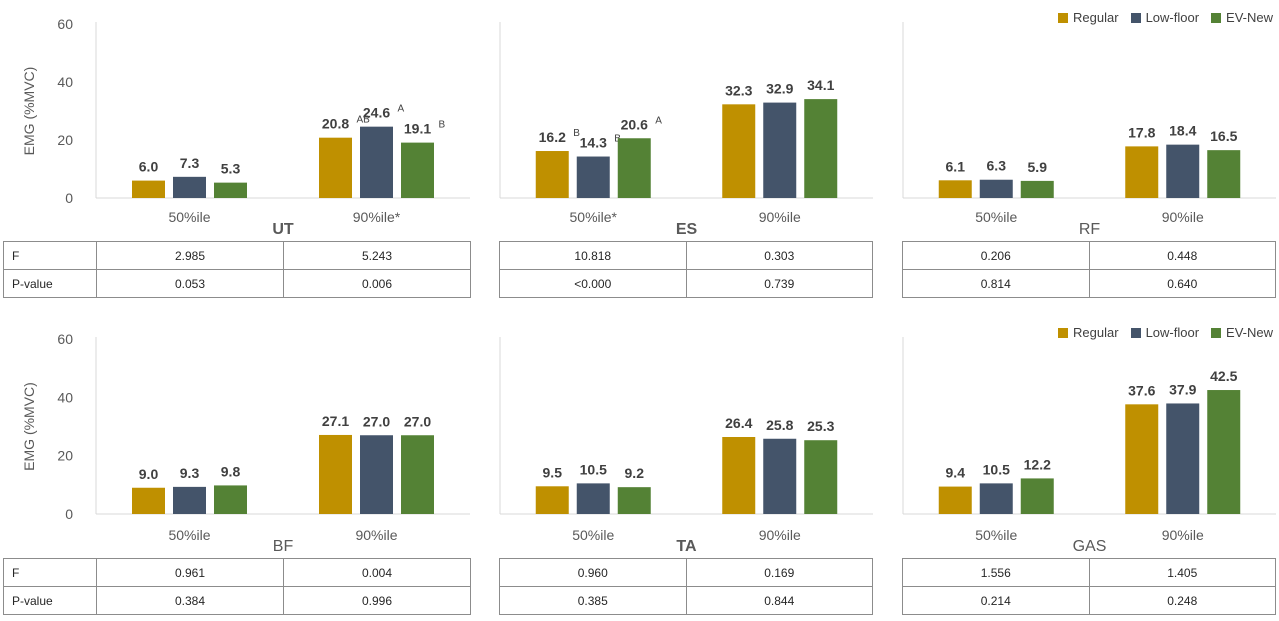 The width and height of the screenshot is (1279, 621). What do you see at coordinates (1182, 389) in the screenshot?
I see `data-label: 37.9` at bounding box center [1182, 389].